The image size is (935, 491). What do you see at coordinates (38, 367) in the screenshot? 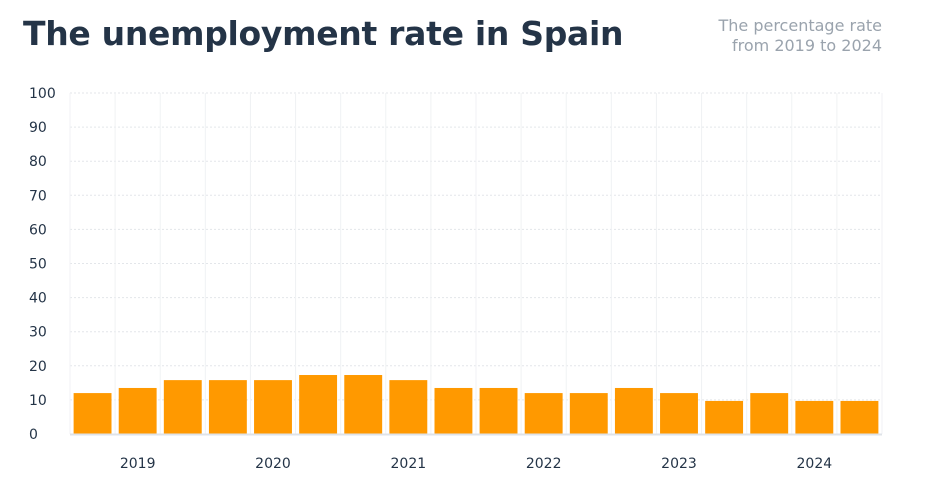
I see `y-tick-label: 20` at bounding box center [38, 367].